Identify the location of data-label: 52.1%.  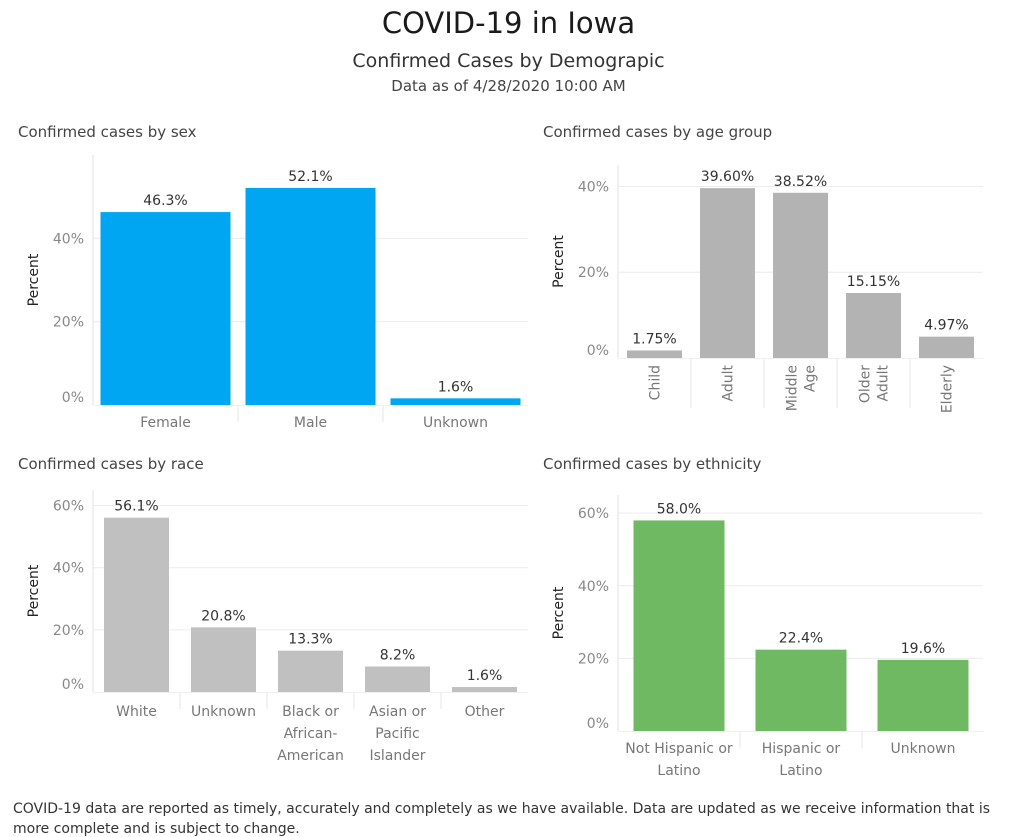
(310, 177).